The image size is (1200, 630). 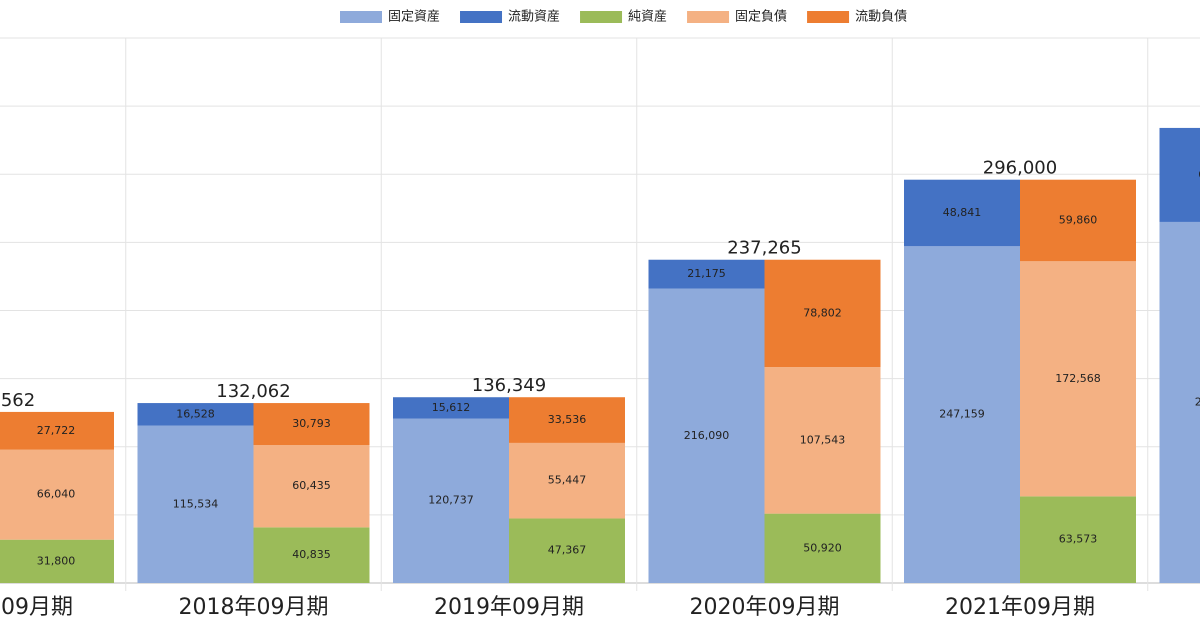 What do you see at coordinates (17, 400) in the screenshot?
I see `total-label: 125,562` at bounding box center [17, 400].